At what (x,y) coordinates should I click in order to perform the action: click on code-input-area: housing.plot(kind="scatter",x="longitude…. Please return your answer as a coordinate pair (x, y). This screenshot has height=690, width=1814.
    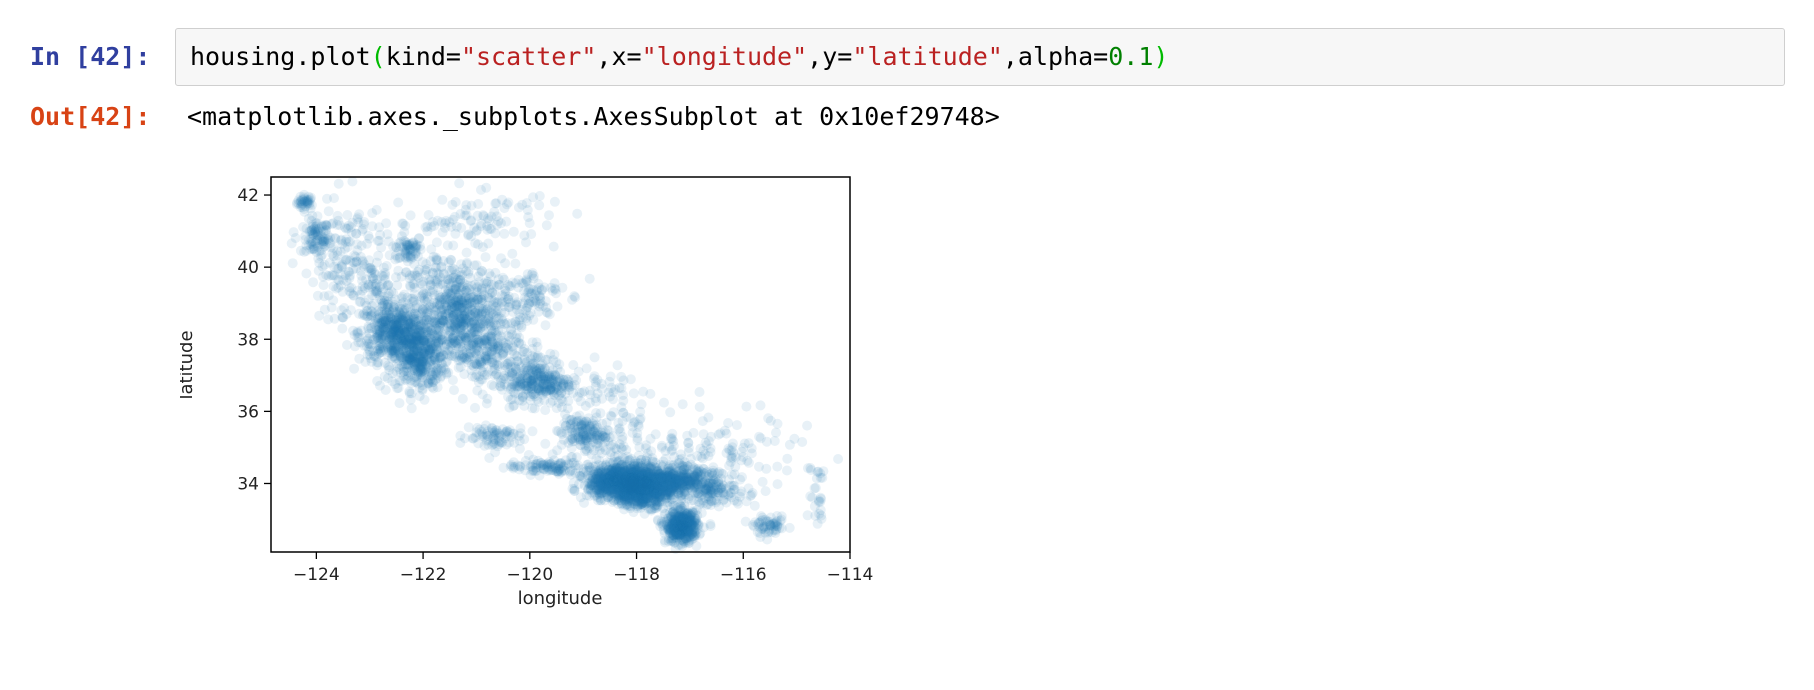
    Looking at the image, I should click on (980, 57).